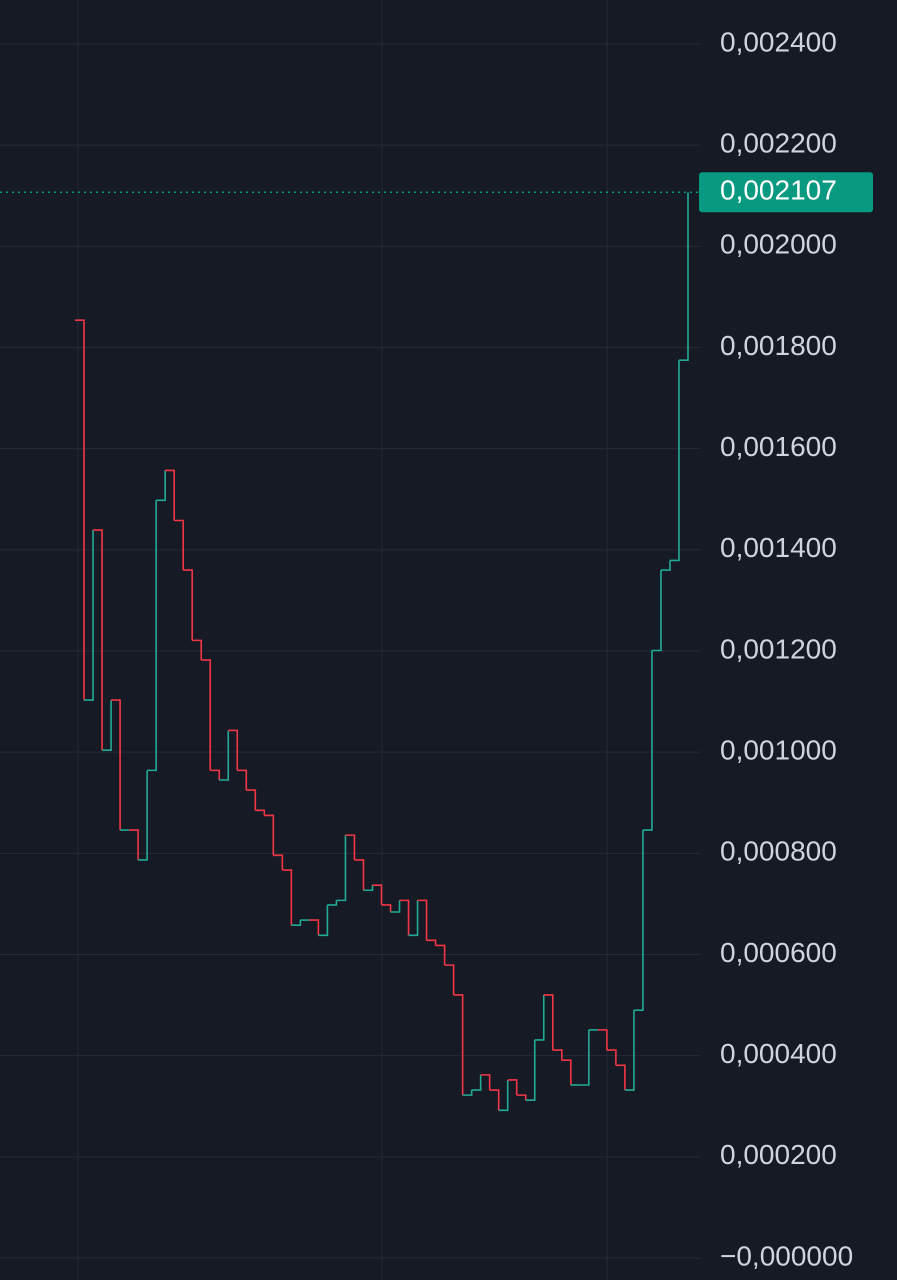 The image size is (897, 1280). Describe the element at coordinates (778, 190) in the screenshot. I see `last-price-label: 0,002107` at that location.